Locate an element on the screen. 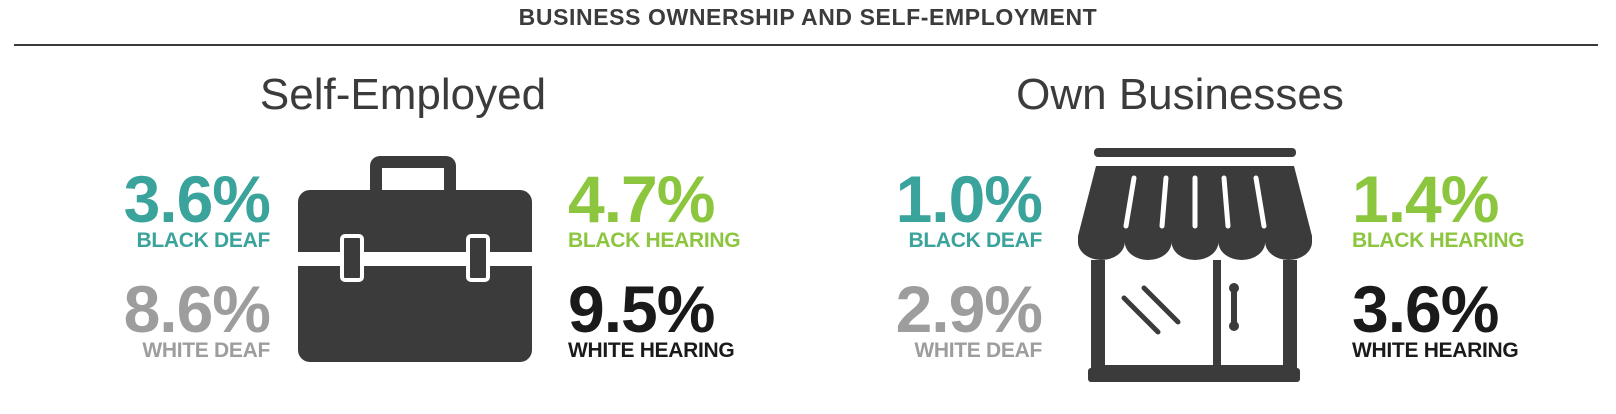  stat-white-hearing: 3.6% WHITE HEARING is located at coordinates (1435, 317).